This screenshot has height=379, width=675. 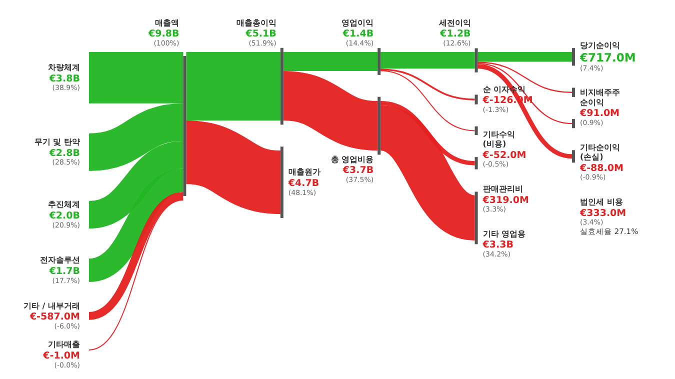 I want to click on data-label: €5.1B, so click(x=260, y=34).